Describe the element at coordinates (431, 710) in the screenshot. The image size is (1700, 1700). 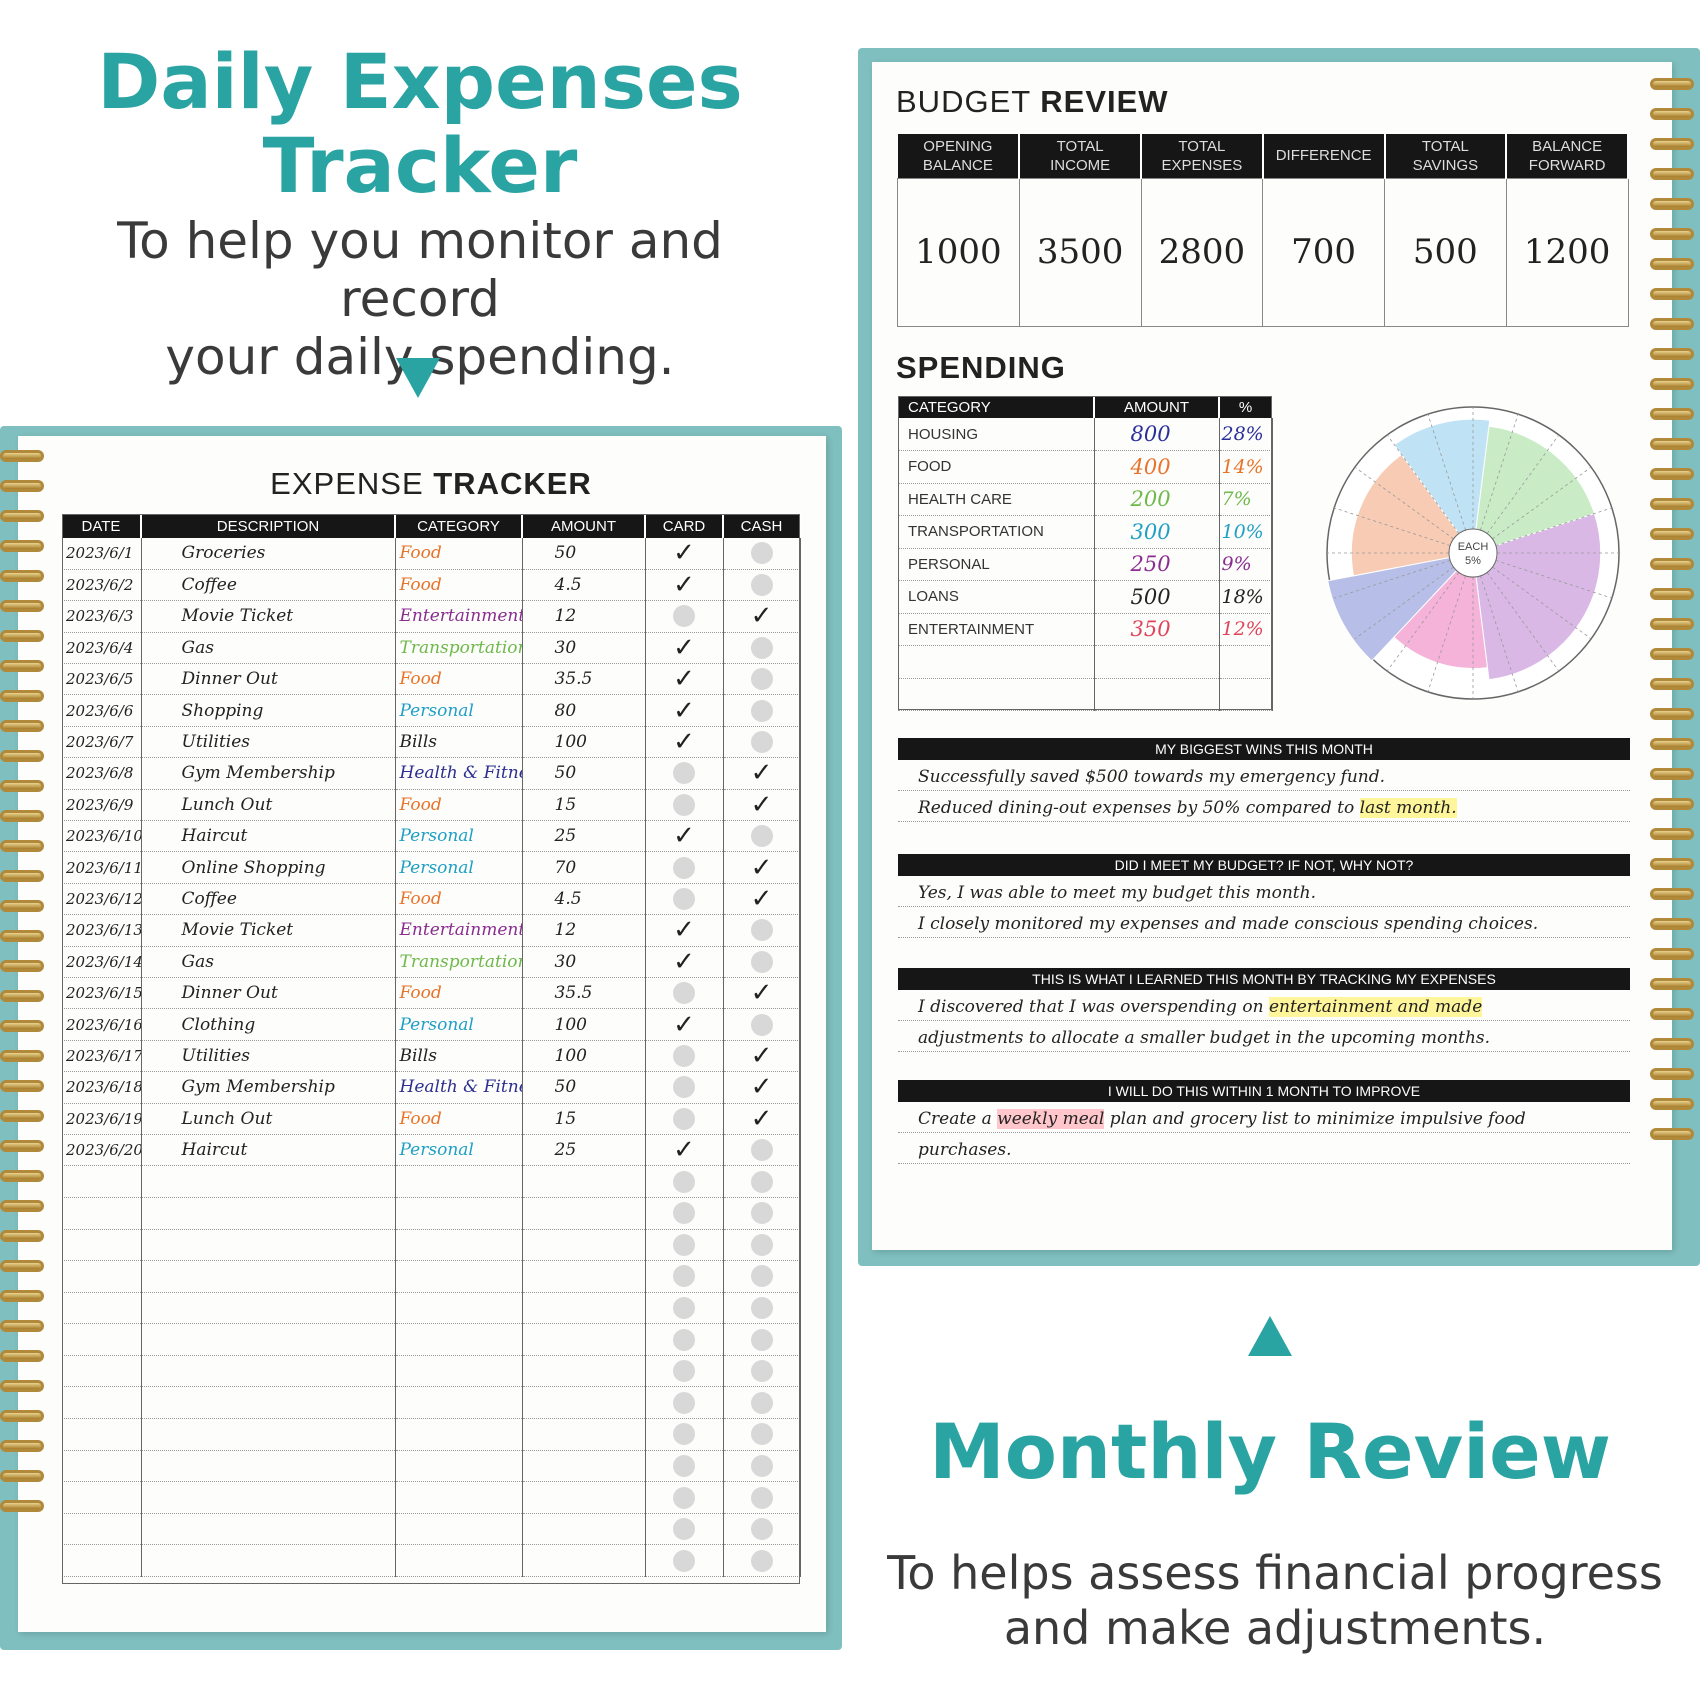
I see `table-row: 2023/6/6 Shopping Personal 80 ✓` at that location.